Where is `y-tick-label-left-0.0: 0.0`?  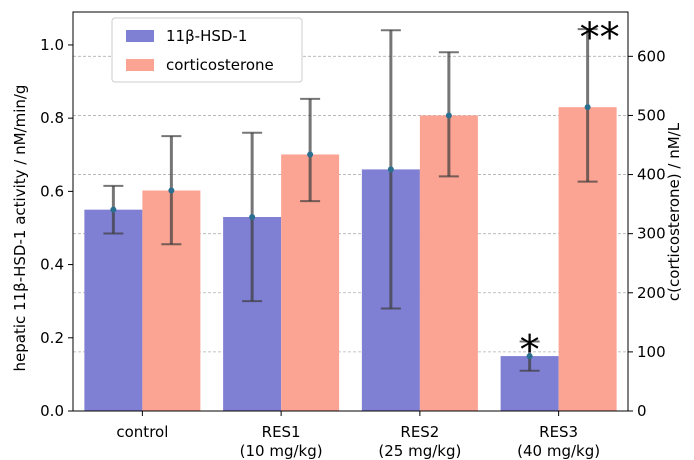
y-tick-label-left-0.0: 0.0 is located at coordinates (52, 411).